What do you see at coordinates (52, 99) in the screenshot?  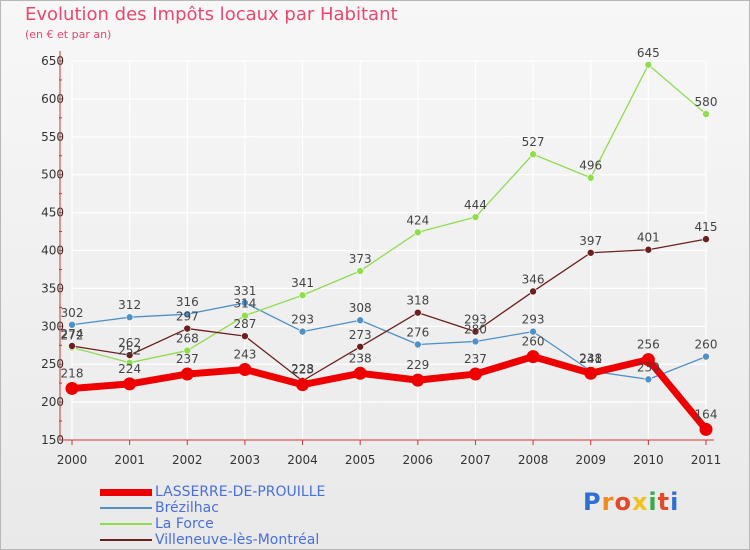 I see `y-tick-label: 600` at bounding box center [52, 99].